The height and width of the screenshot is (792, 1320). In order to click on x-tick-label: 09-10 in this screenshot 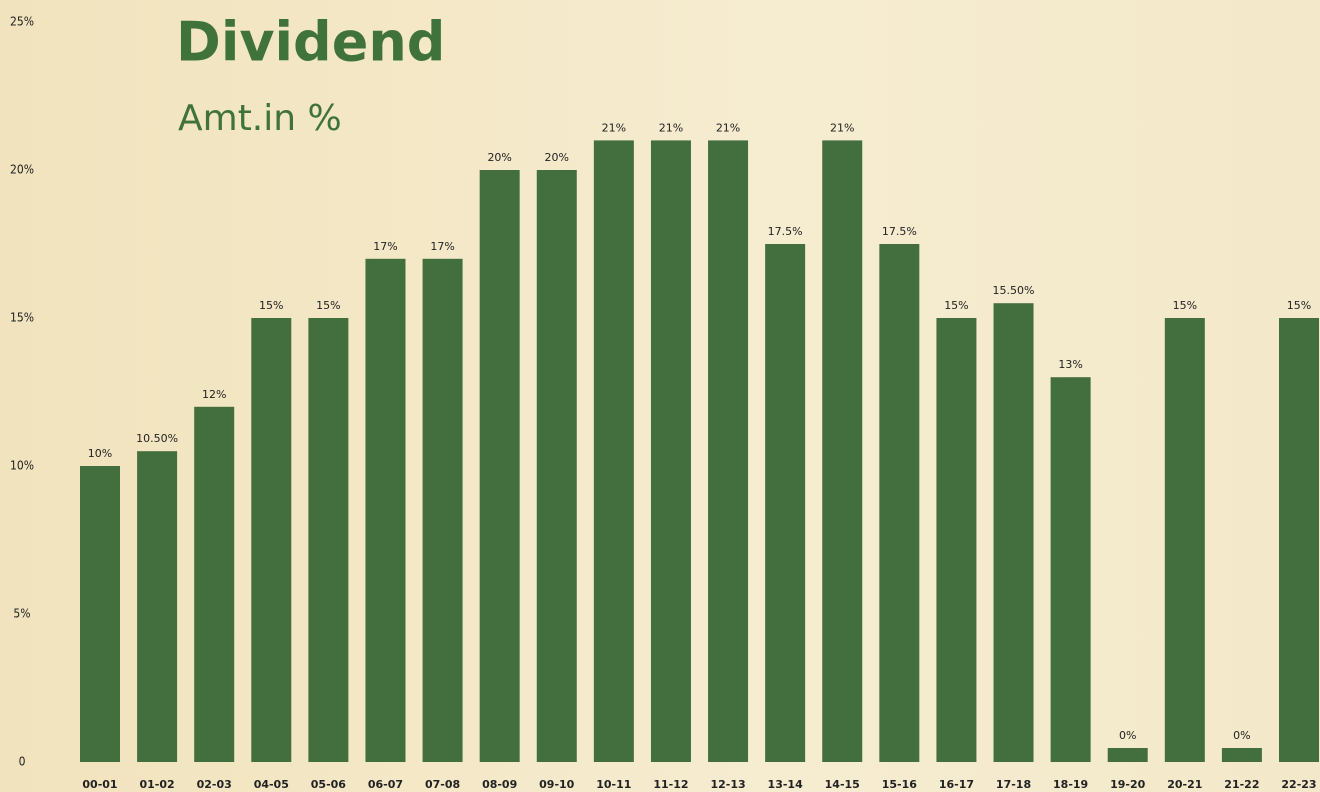, I will do `click(557, 784)`.